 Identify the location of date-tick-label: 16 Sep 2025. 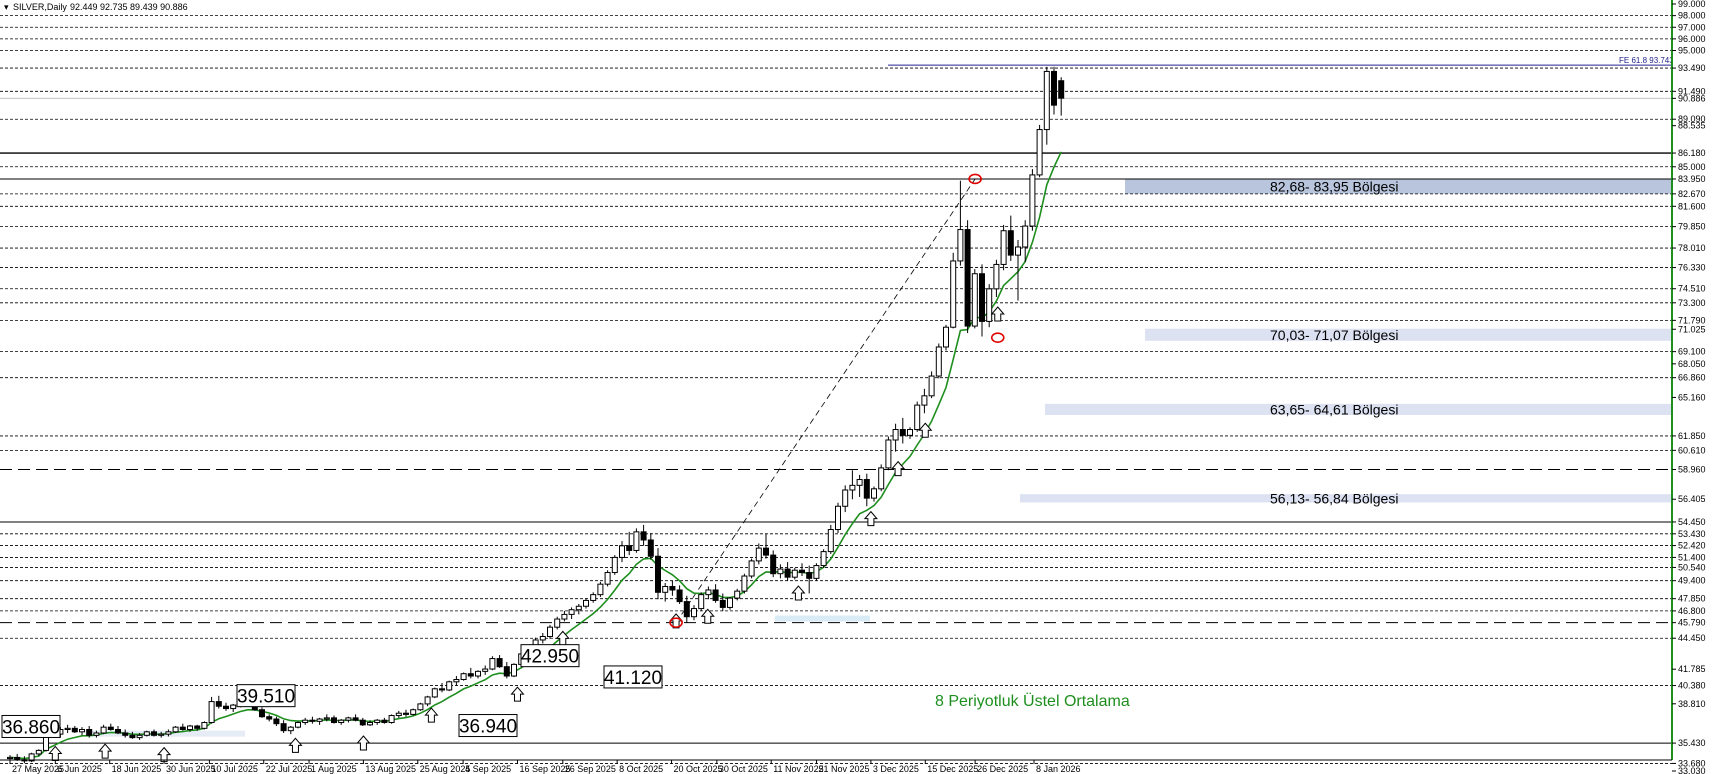
(544, 769).